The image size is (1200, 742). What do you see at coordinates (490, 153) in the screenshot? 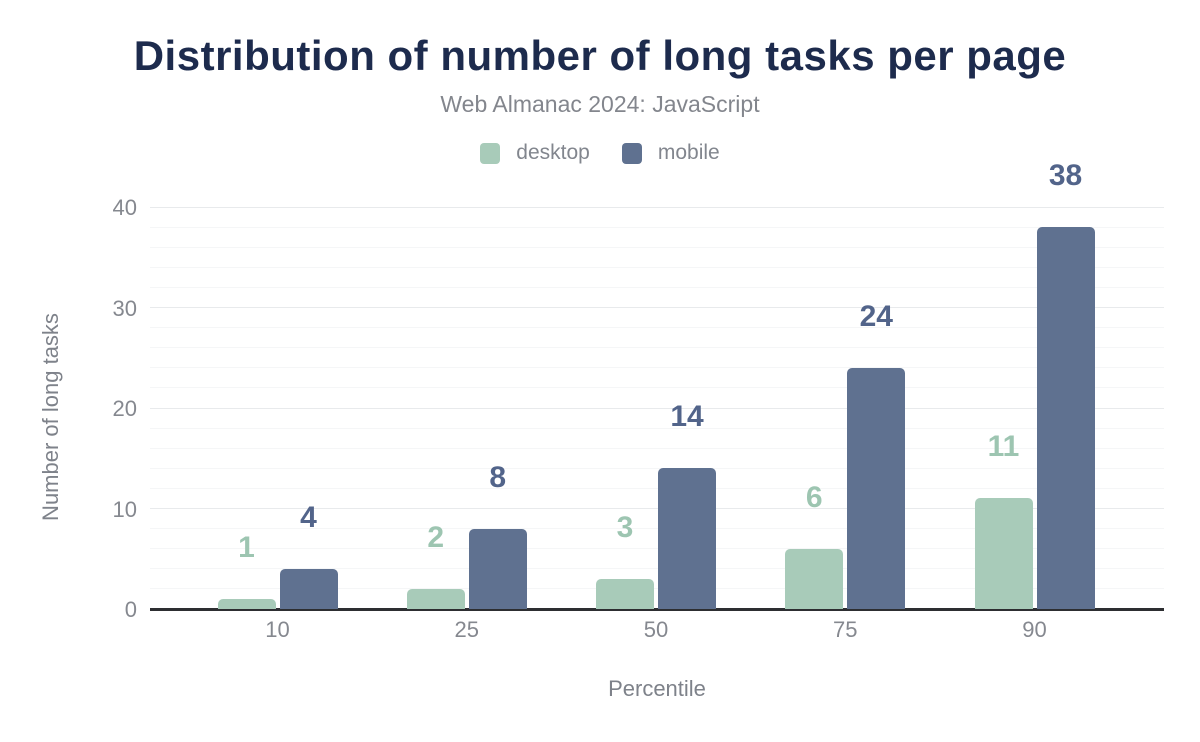
I see `legend-swatch-desktop` at bounding box center [490, 153].